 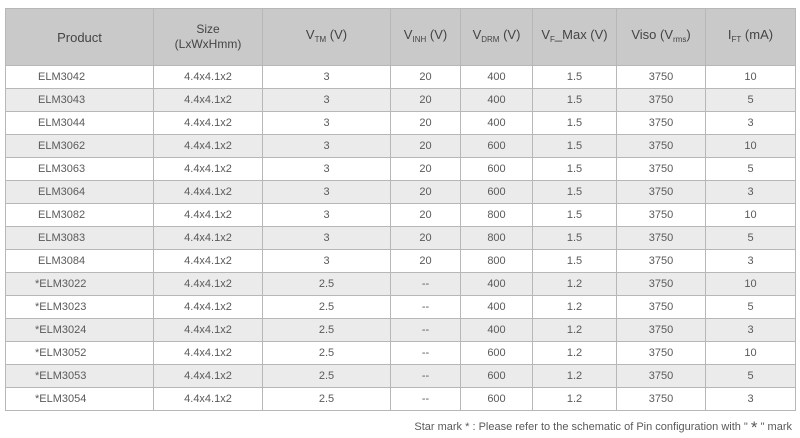 What do you see at coordinates (79, 192) in the screenshot?
I see `cell-product: ELM3064` at bounding box center [79, 192].